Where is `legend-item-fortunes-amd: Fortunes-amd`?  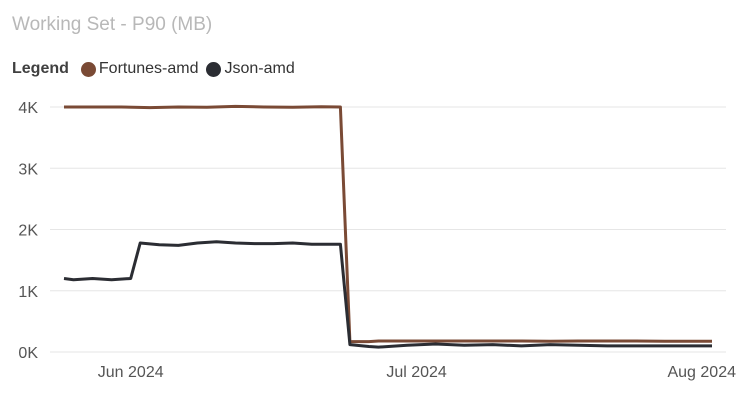 legend-item-fortunes-amd: Fortunes-amd is located at coordinates (139, 69).